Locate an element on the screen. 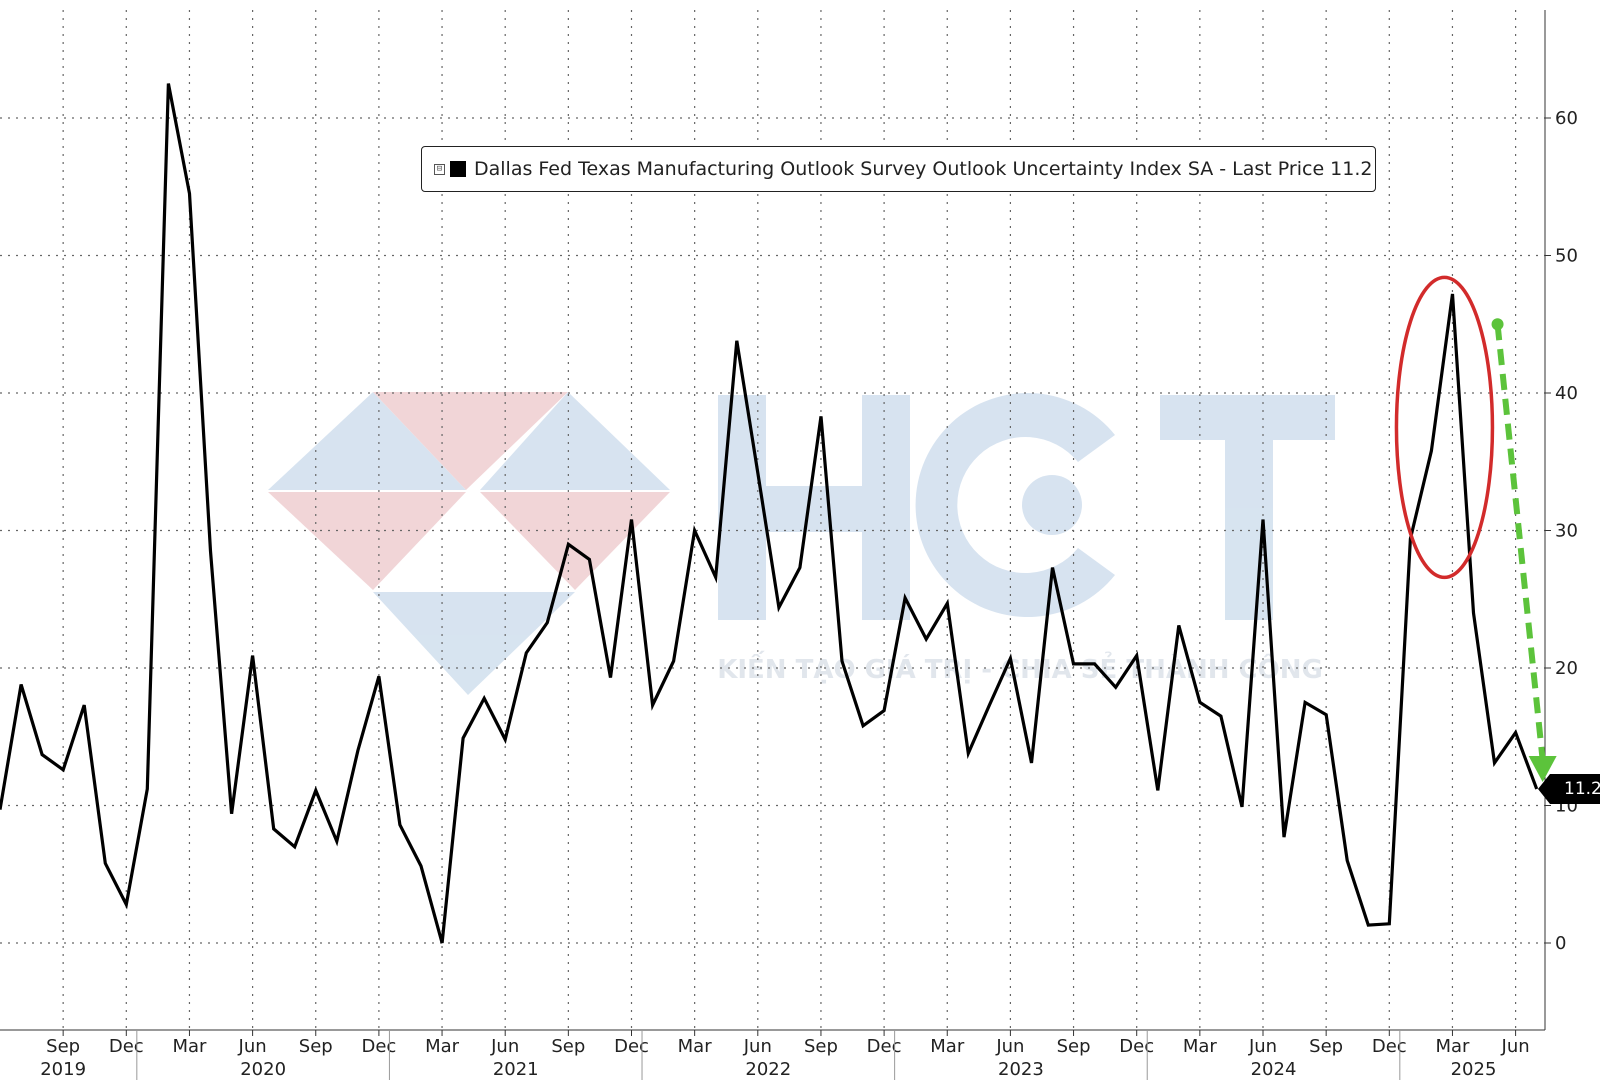  year-label: 2020 is located at coordinates (263, 1069).